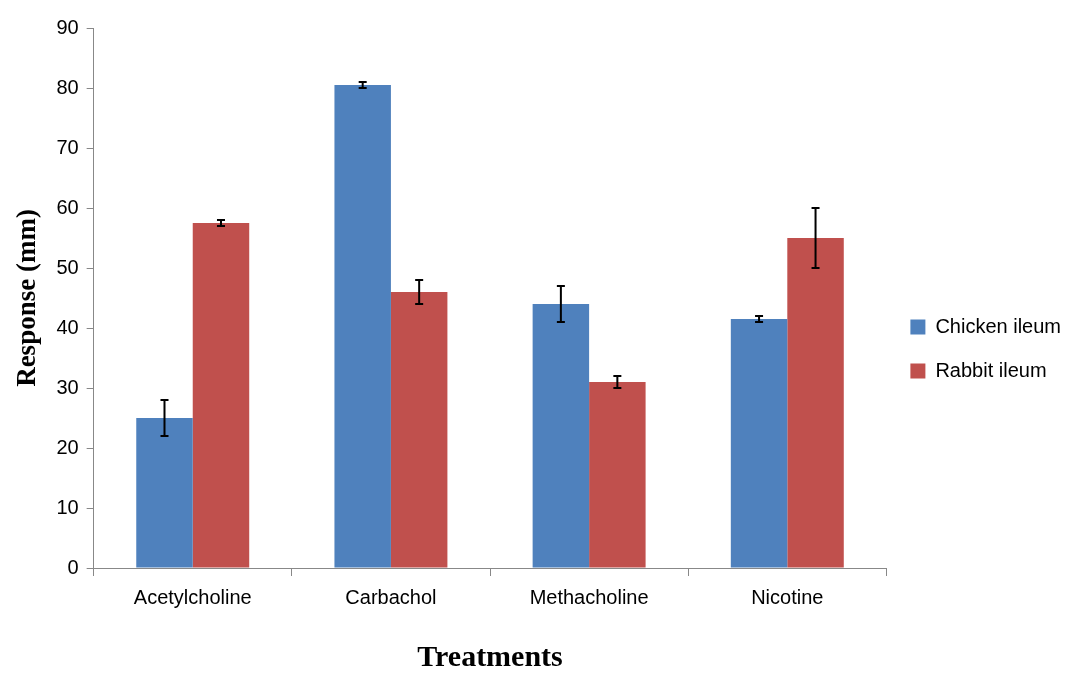 Image resolution: width=1079 pixels, height=688 pixels. I want to click on y-tick-label: 80, so click(67, 86).